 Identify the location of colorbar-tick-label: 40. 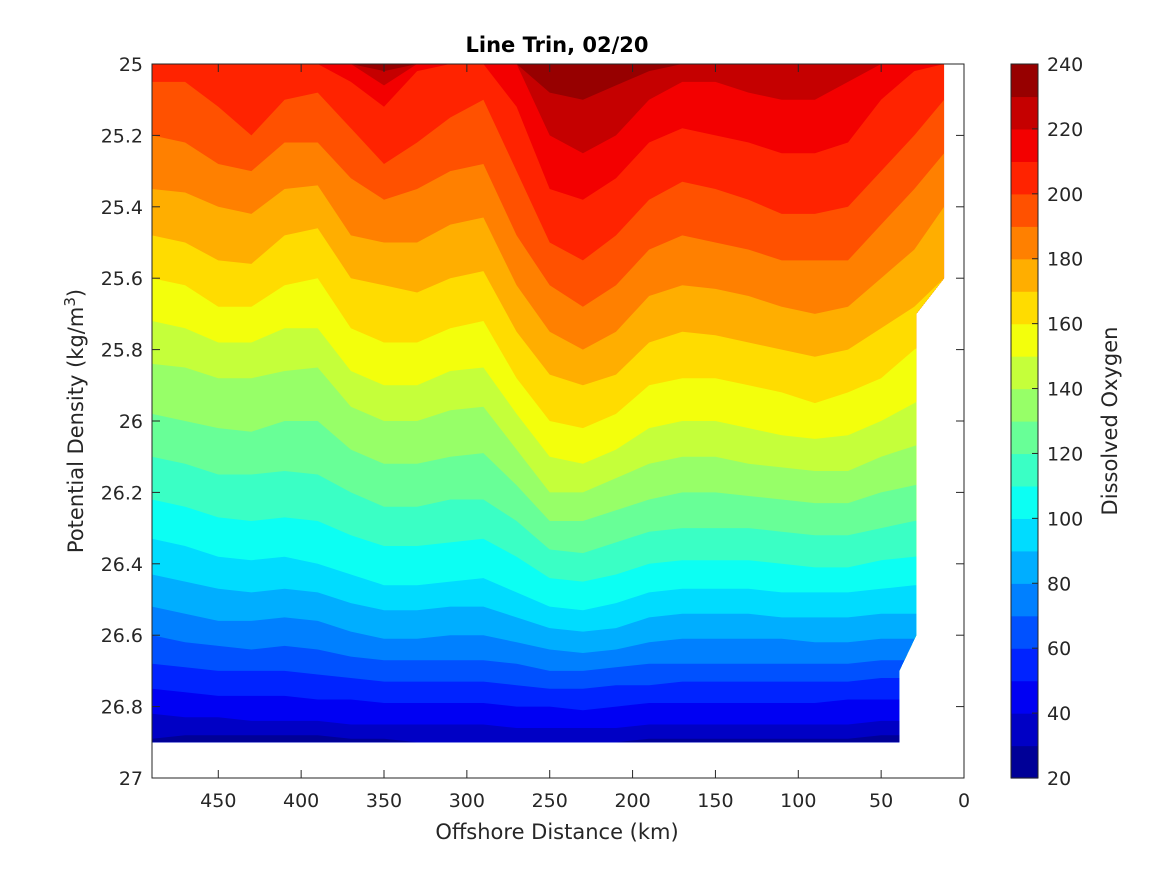
(1059, 714).